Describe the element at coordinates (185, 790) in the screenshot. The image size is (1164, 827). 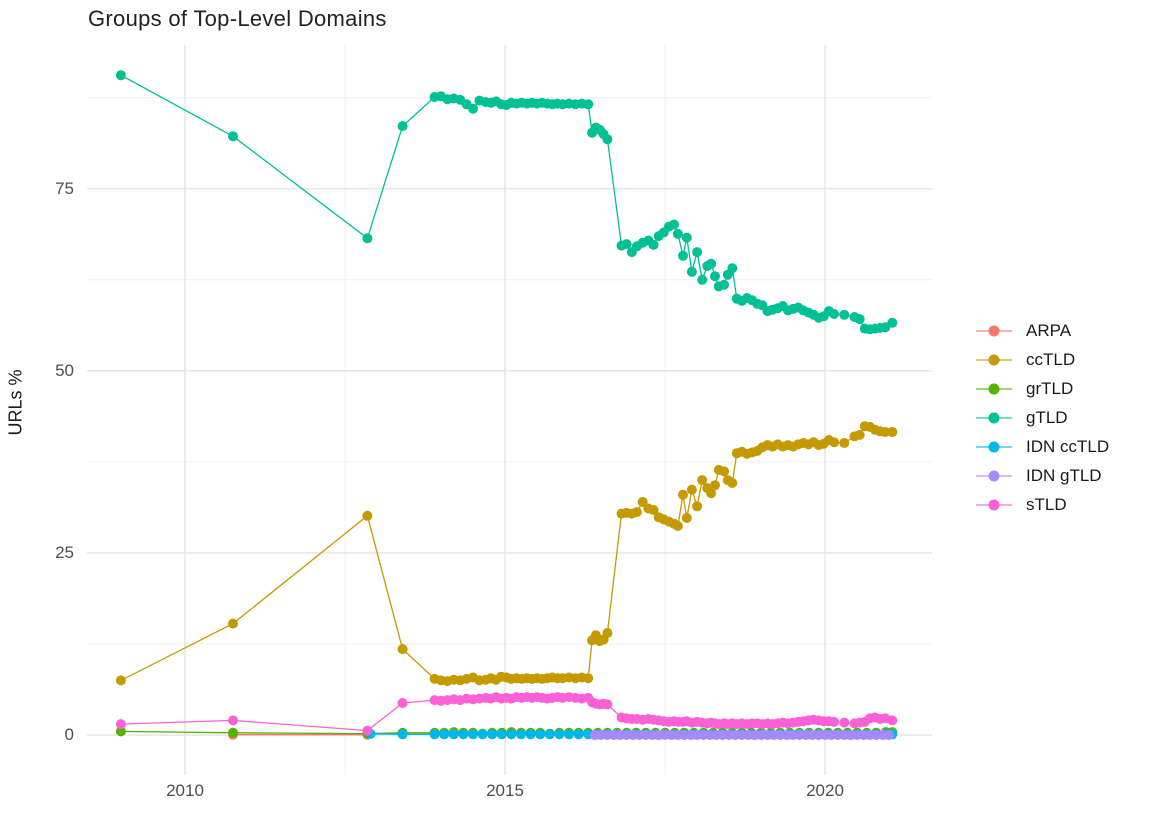
I see `x-tick-2010: 2010` at that location.